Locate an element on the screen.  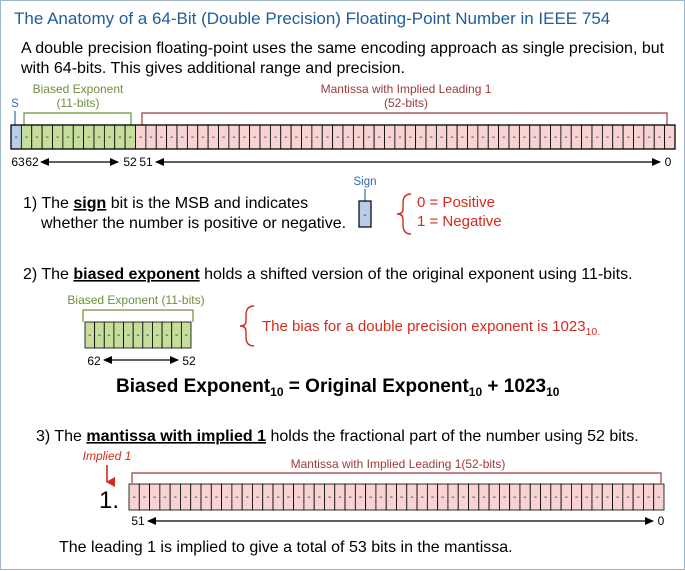
mantissa-field-label: Mantissa with Implied Leading 1 is located at coordinates (406, 89).